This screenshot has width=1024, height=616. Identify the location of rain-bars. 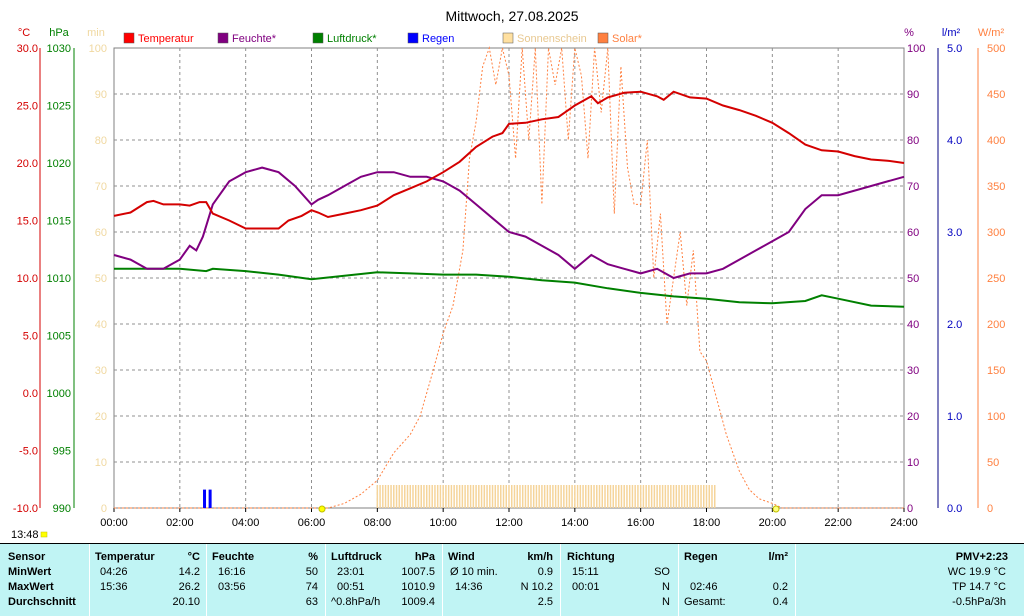
(207, 498).